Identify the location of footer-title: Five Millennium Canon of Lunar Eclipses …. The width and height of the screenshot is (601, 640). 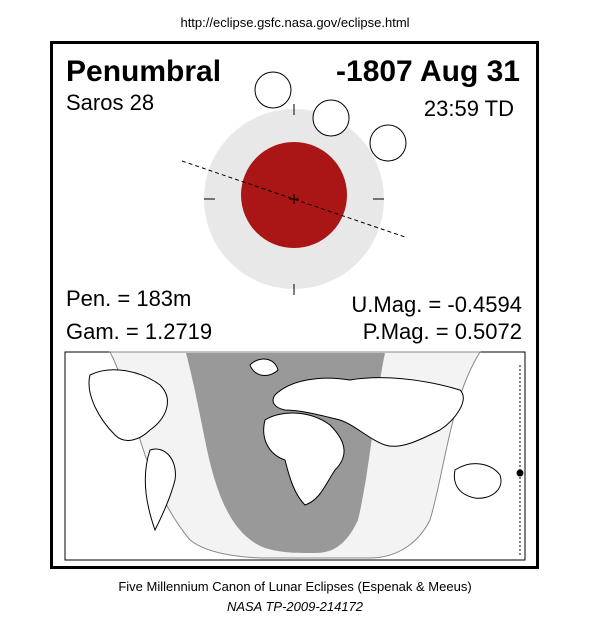
(294, 586).